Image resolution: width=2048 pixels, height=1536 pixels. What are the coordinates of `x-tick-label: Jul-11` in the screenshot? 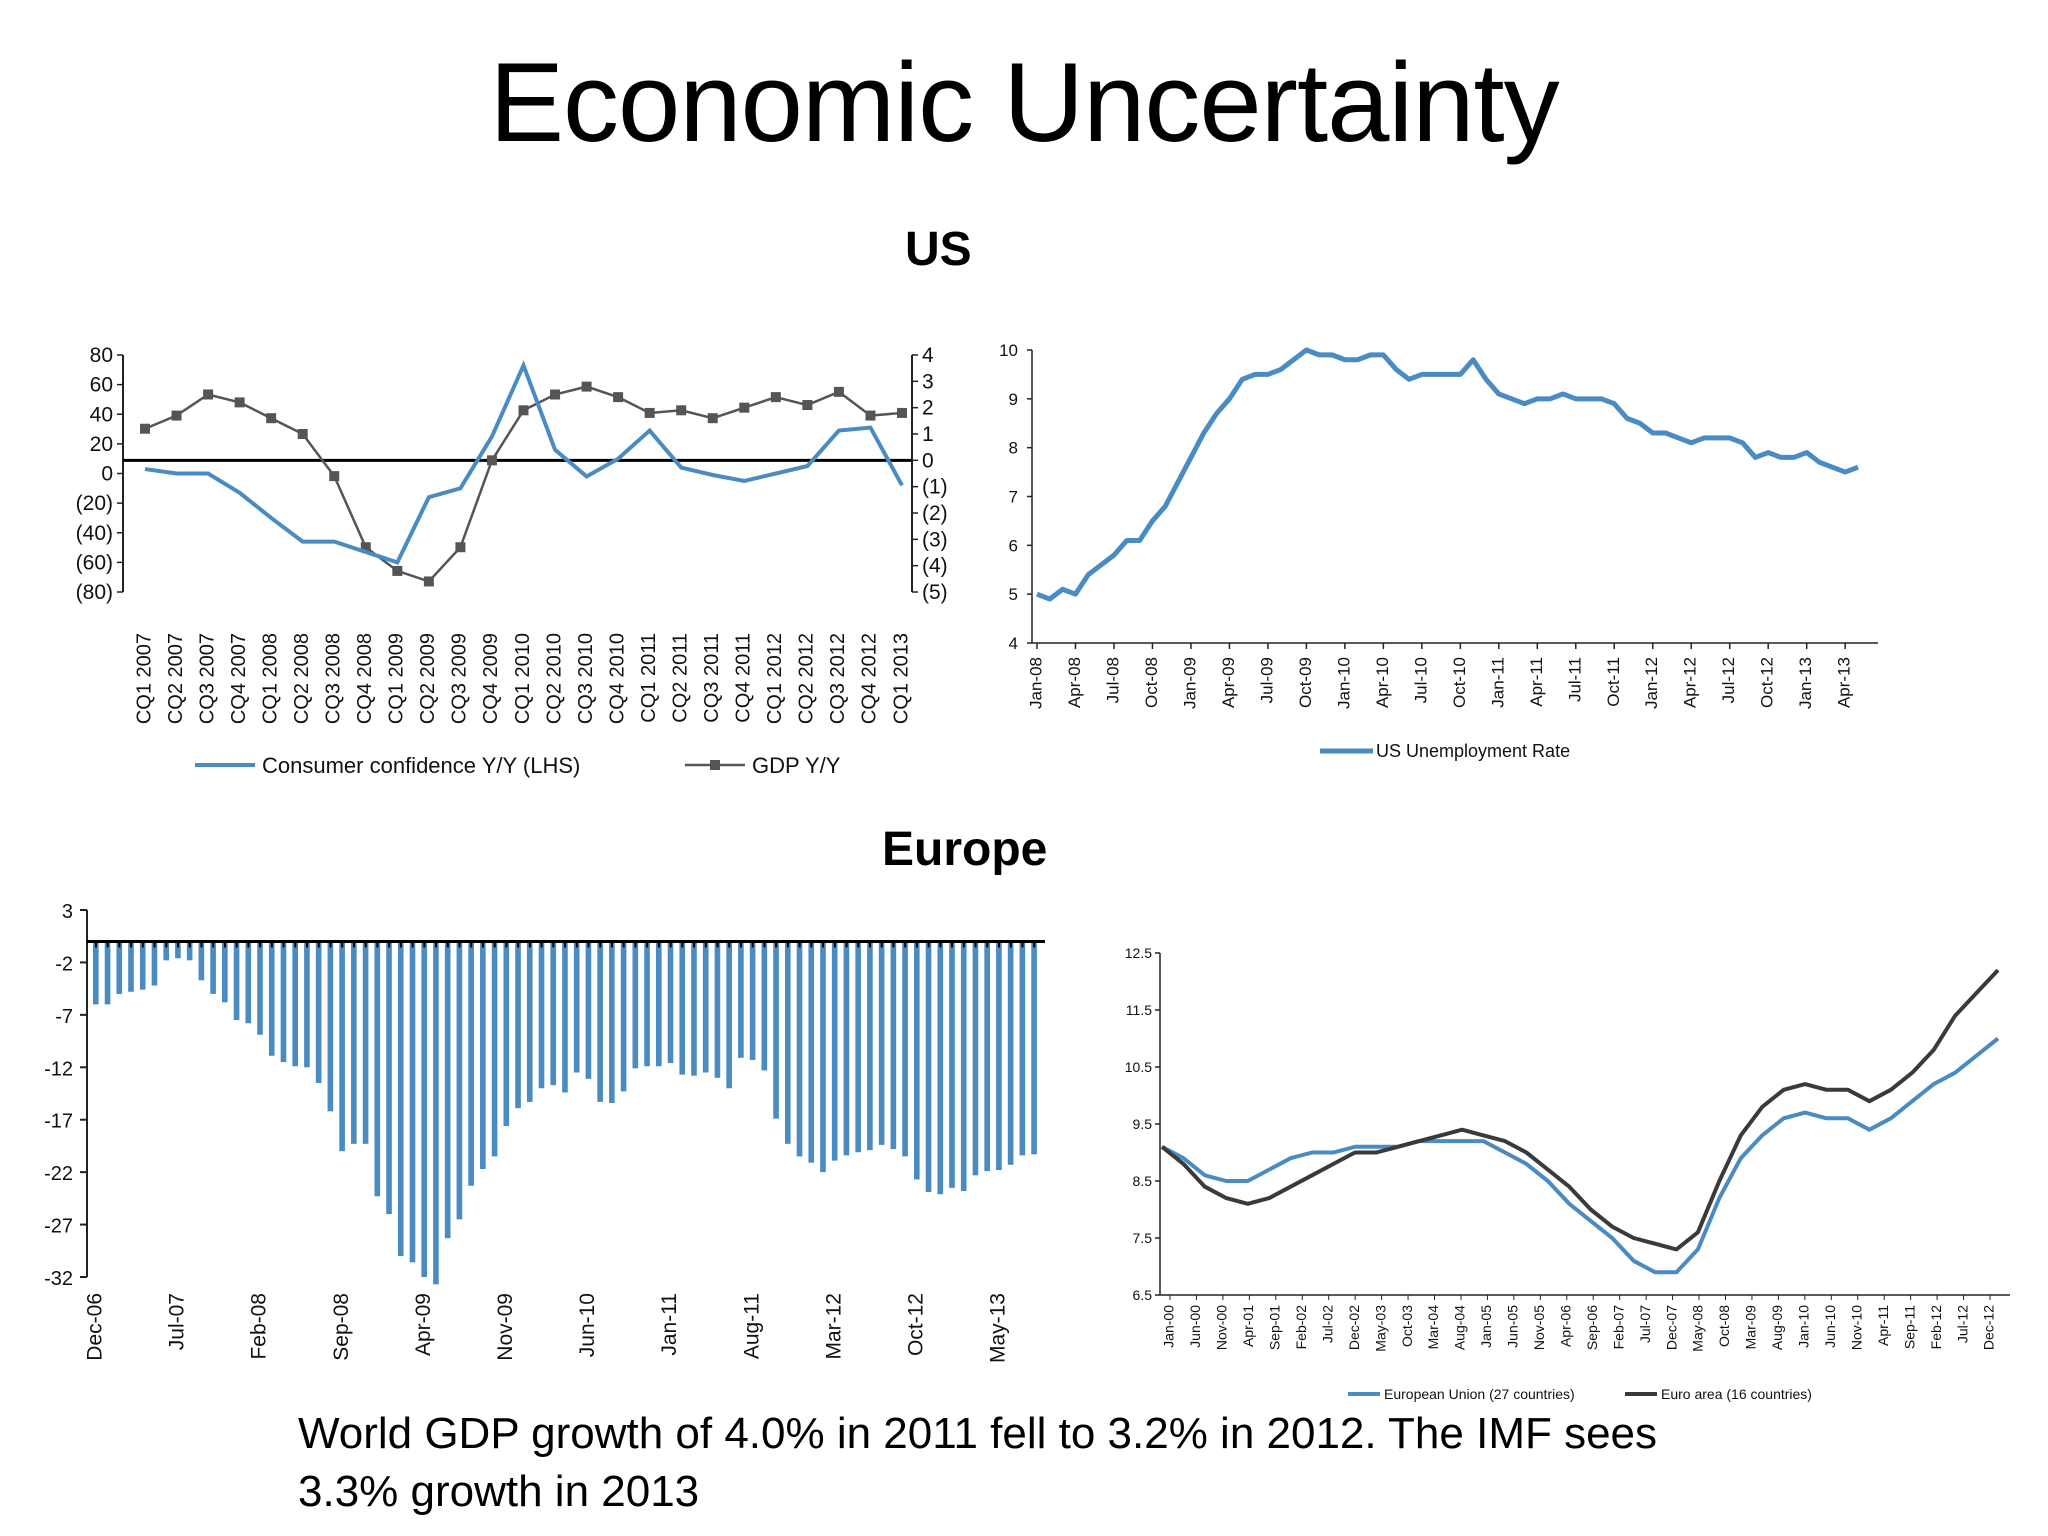 It's located at (1574, 679).